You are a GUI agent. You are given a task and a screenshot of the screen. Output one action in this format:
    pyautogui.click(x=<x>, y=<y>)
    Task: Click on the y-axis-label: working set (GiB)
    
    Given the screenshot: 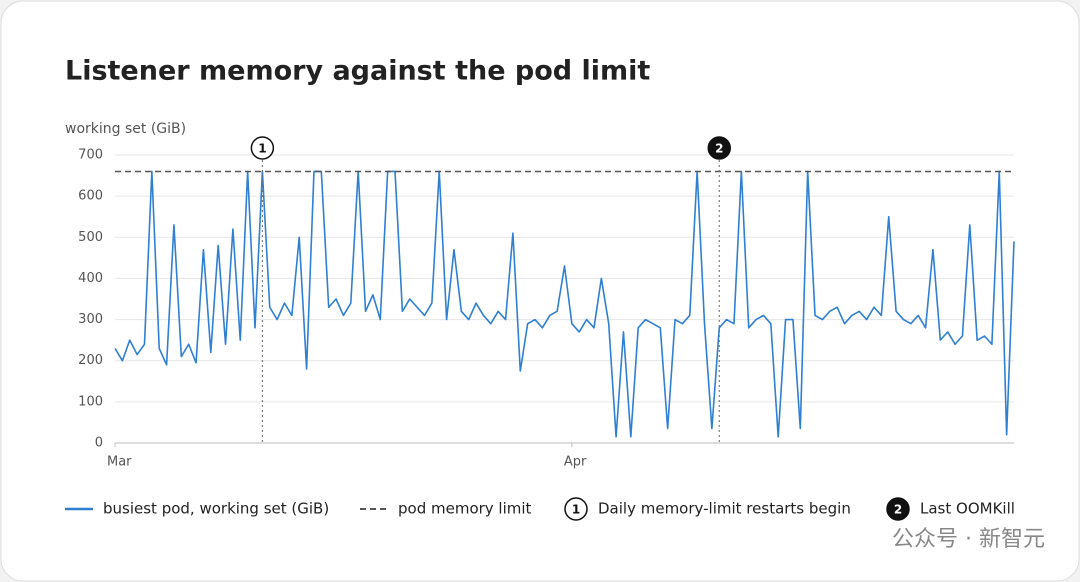 What is the action you would take?
    pyautogui.click(x=125, y=129)
    